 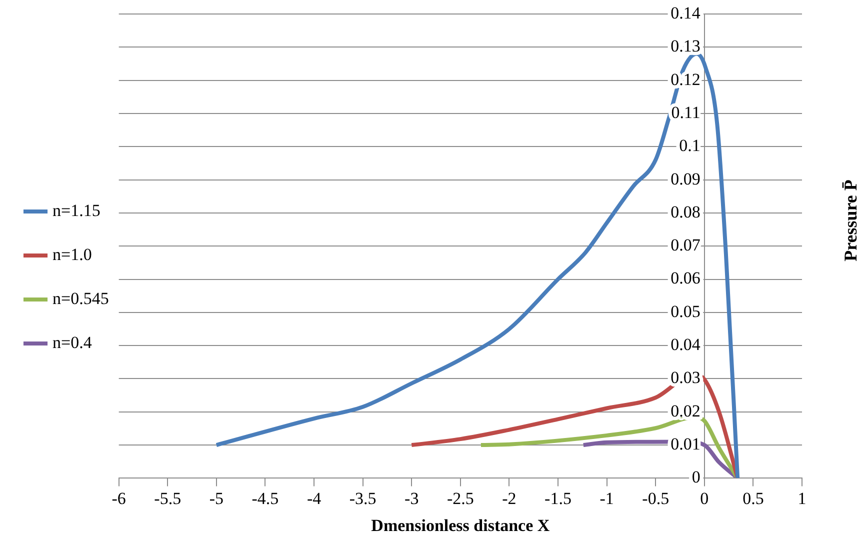 I want to click on legend-label: n=1.15, so click(x=76, y=210).